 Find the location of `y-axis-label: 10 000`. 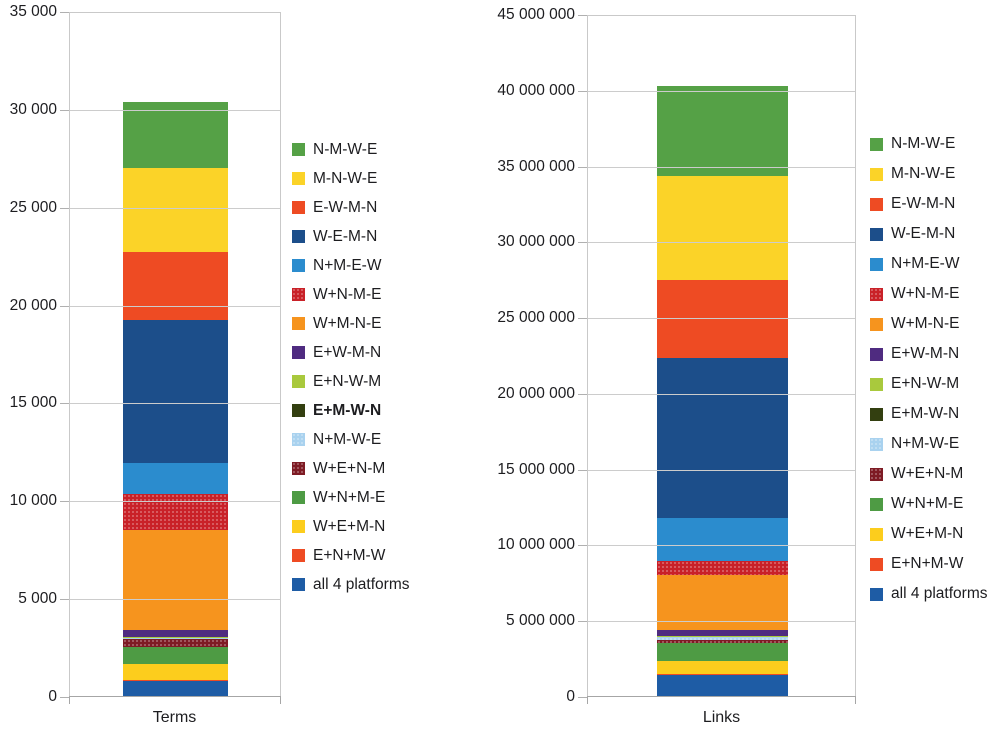

y-axis-label: 10 000 is located at coordinates (33, 501).